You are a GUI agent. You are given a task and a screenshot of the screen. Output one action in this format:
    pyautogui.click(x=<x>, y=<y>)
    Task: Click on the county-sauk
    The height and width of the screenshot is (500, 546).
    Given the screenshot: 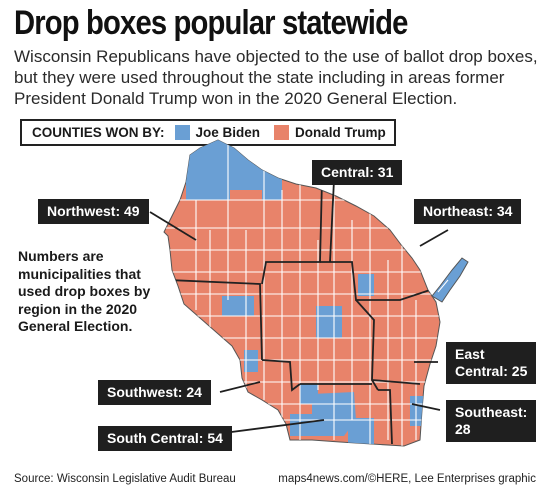 What is the action you would take?
    pyautogui.click(x=309, y=394)
    